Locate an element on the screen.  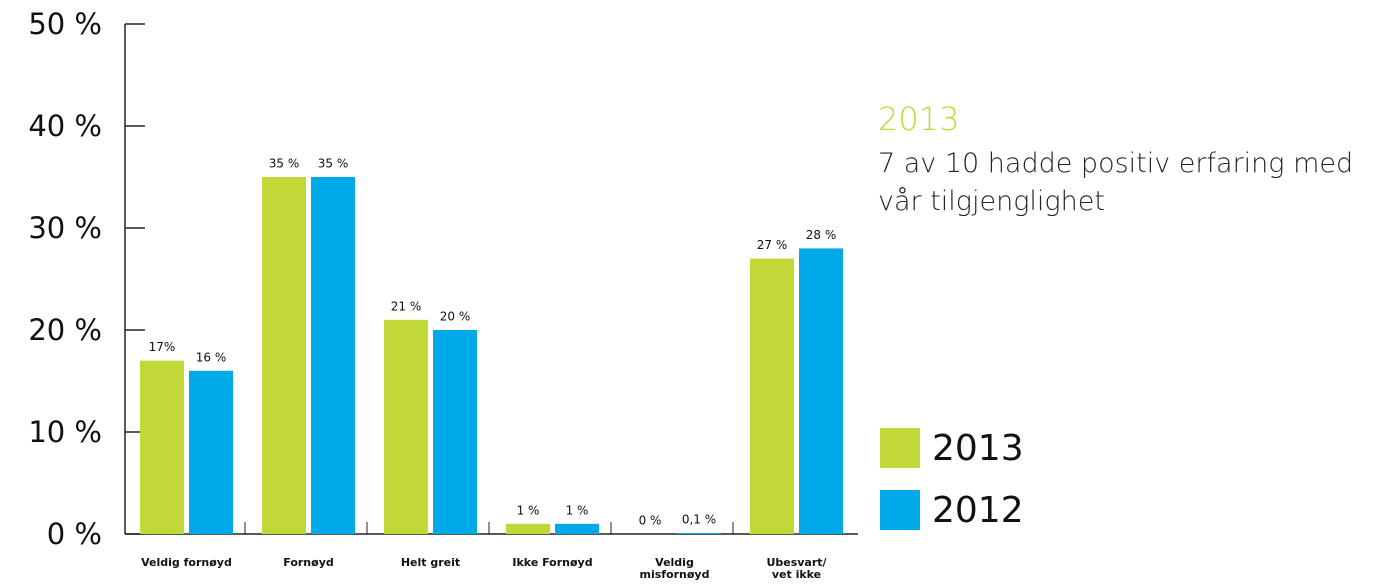
x-tick-label: Ikke Fornøyd is located at coordinates (552, 562).